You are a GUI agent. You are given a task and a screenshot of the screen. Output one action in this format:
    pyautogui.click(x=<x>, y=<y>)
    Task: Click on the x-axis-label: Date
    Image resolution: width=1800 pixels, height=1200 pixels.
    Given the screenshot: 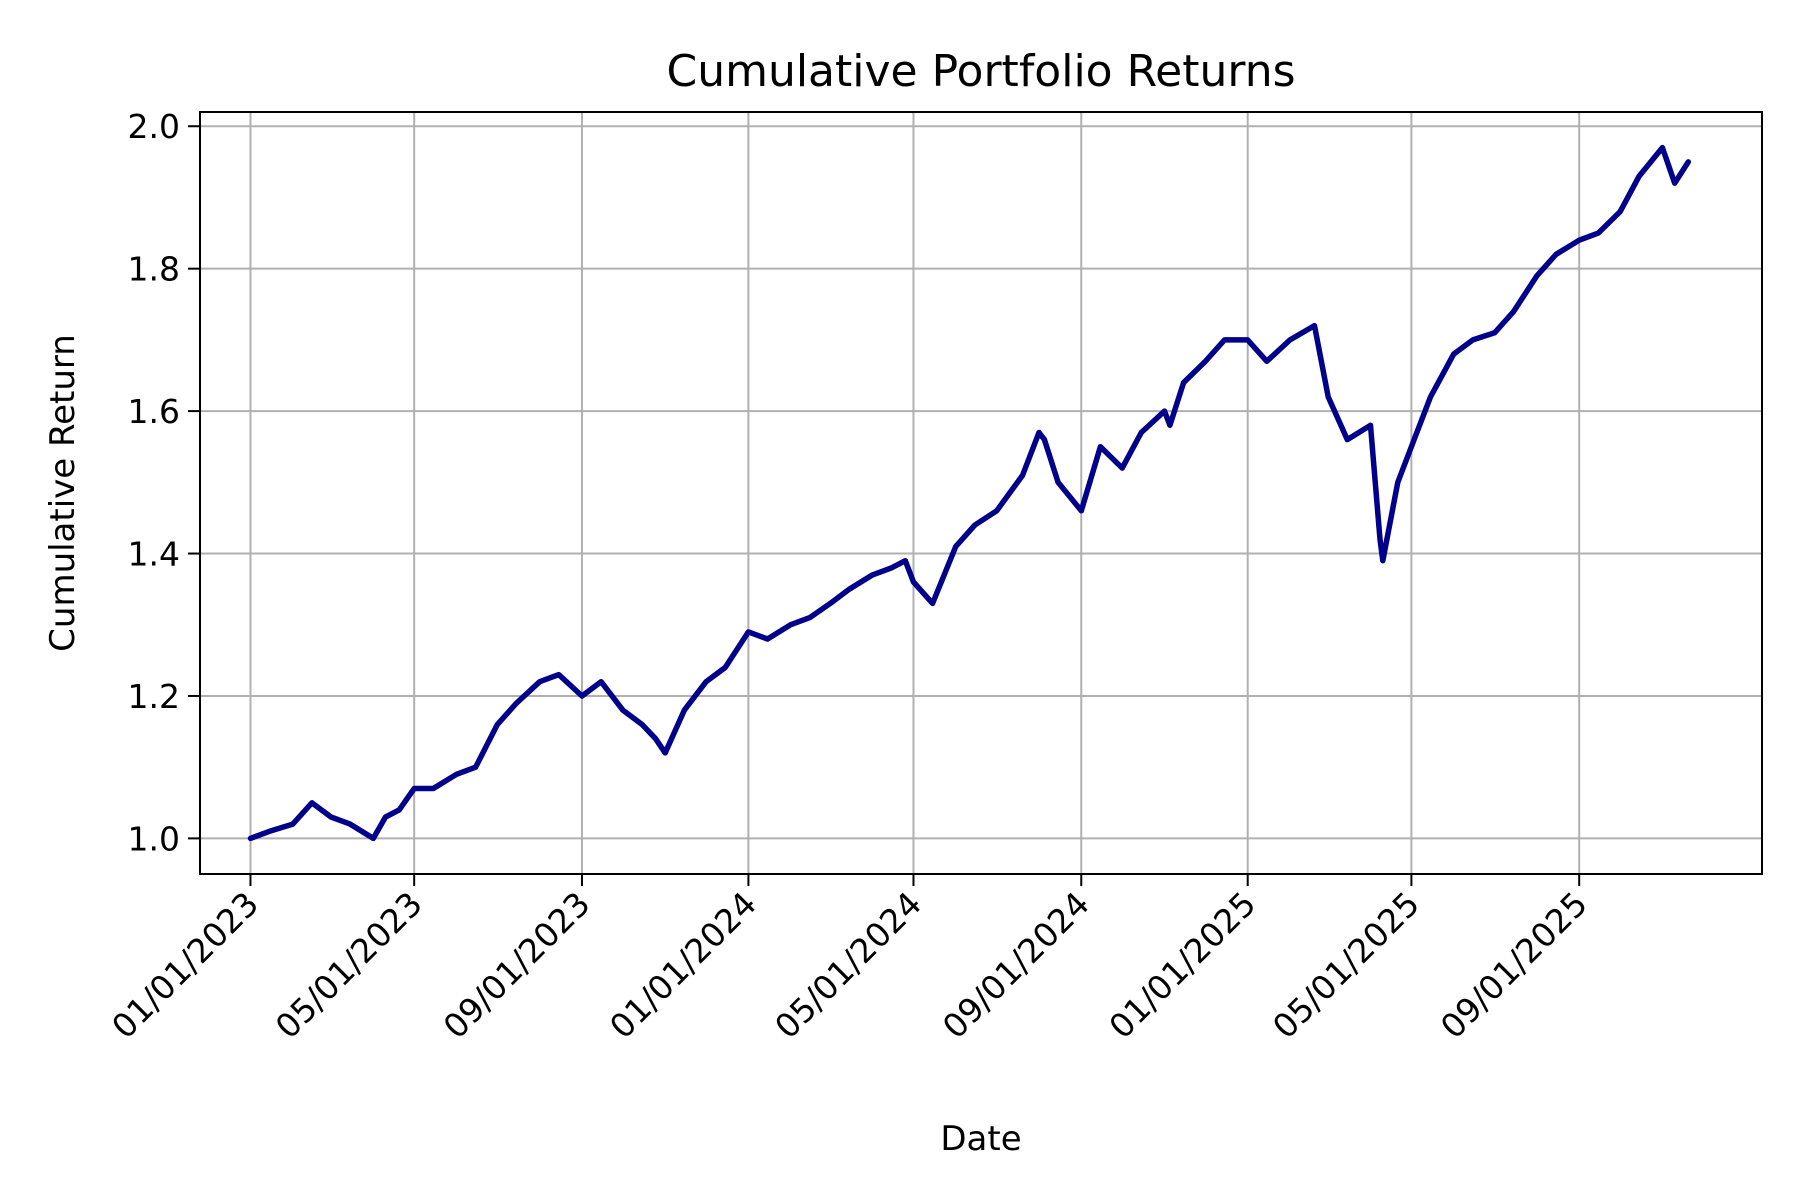 What is the action you would take?
    pyautogui.click(x=980, y=1139)
    